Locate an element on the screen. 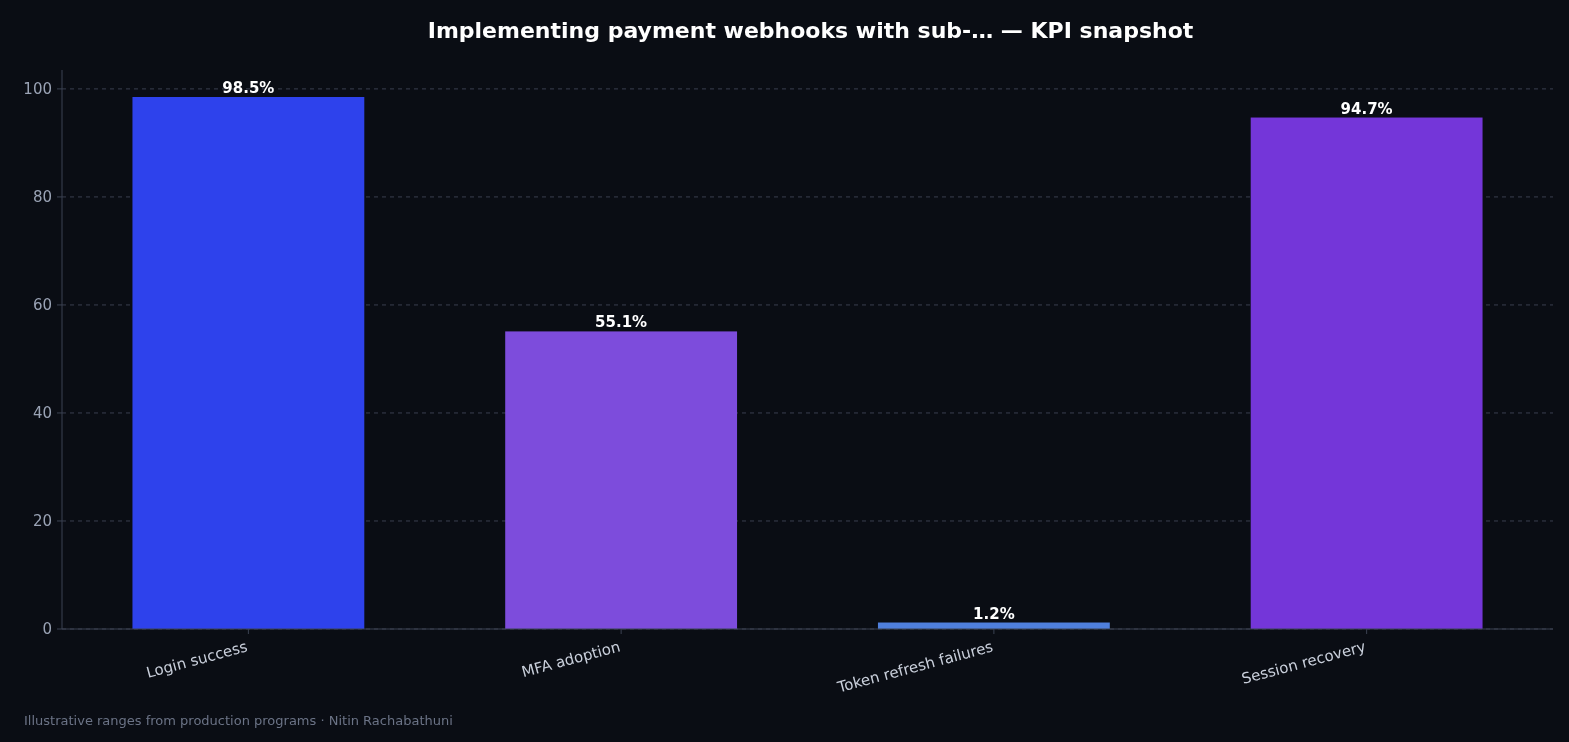 Image resolution: width=1569 pixels, height=742 pixels. x-tick-label: Token refresh failures is located at coordinates (915, 667).